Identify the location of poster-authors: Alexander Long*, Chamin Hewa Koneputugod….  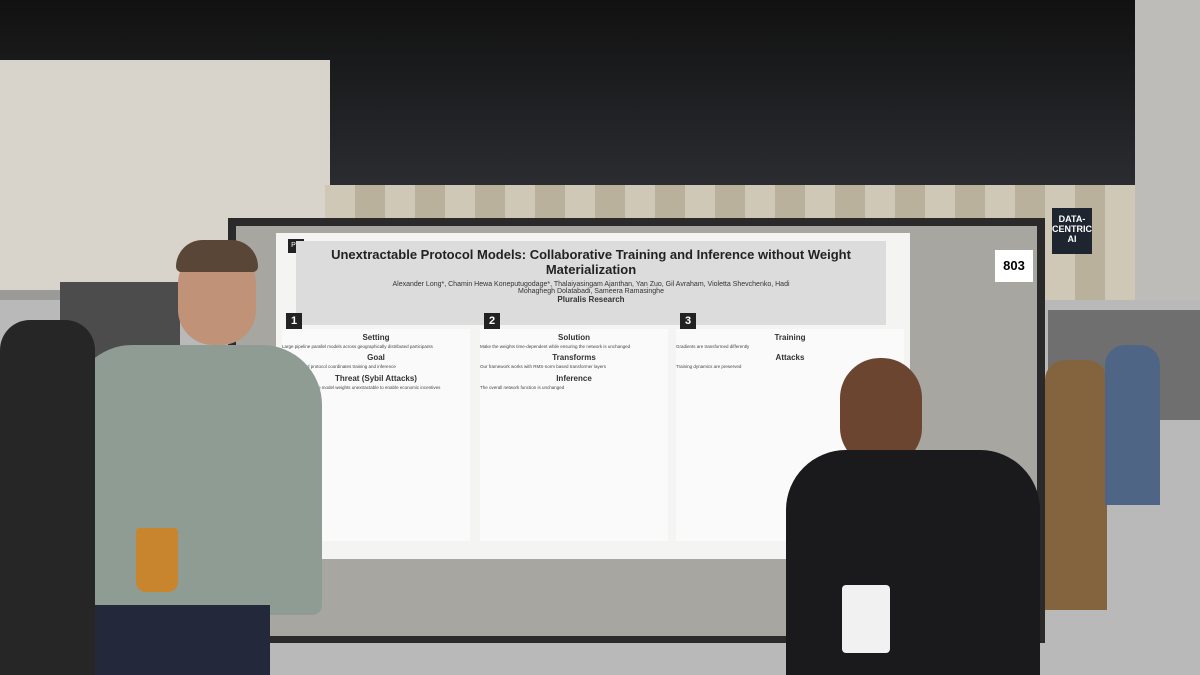
(591, 288).